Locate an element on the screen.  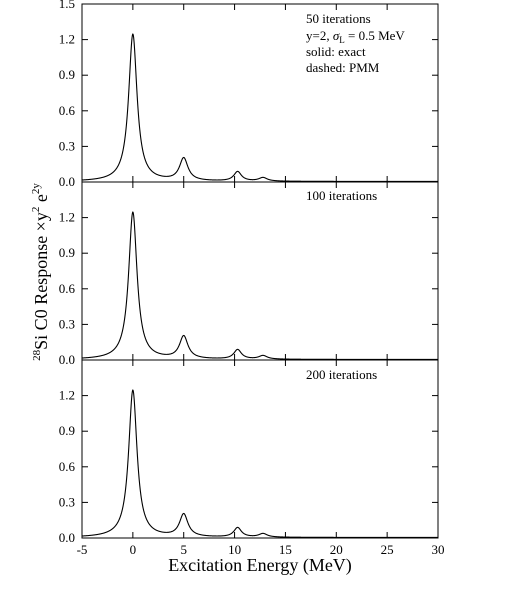
y-axis-label: 28Si C0 Response ×y2 e2y is located at coordinates (40, 272).